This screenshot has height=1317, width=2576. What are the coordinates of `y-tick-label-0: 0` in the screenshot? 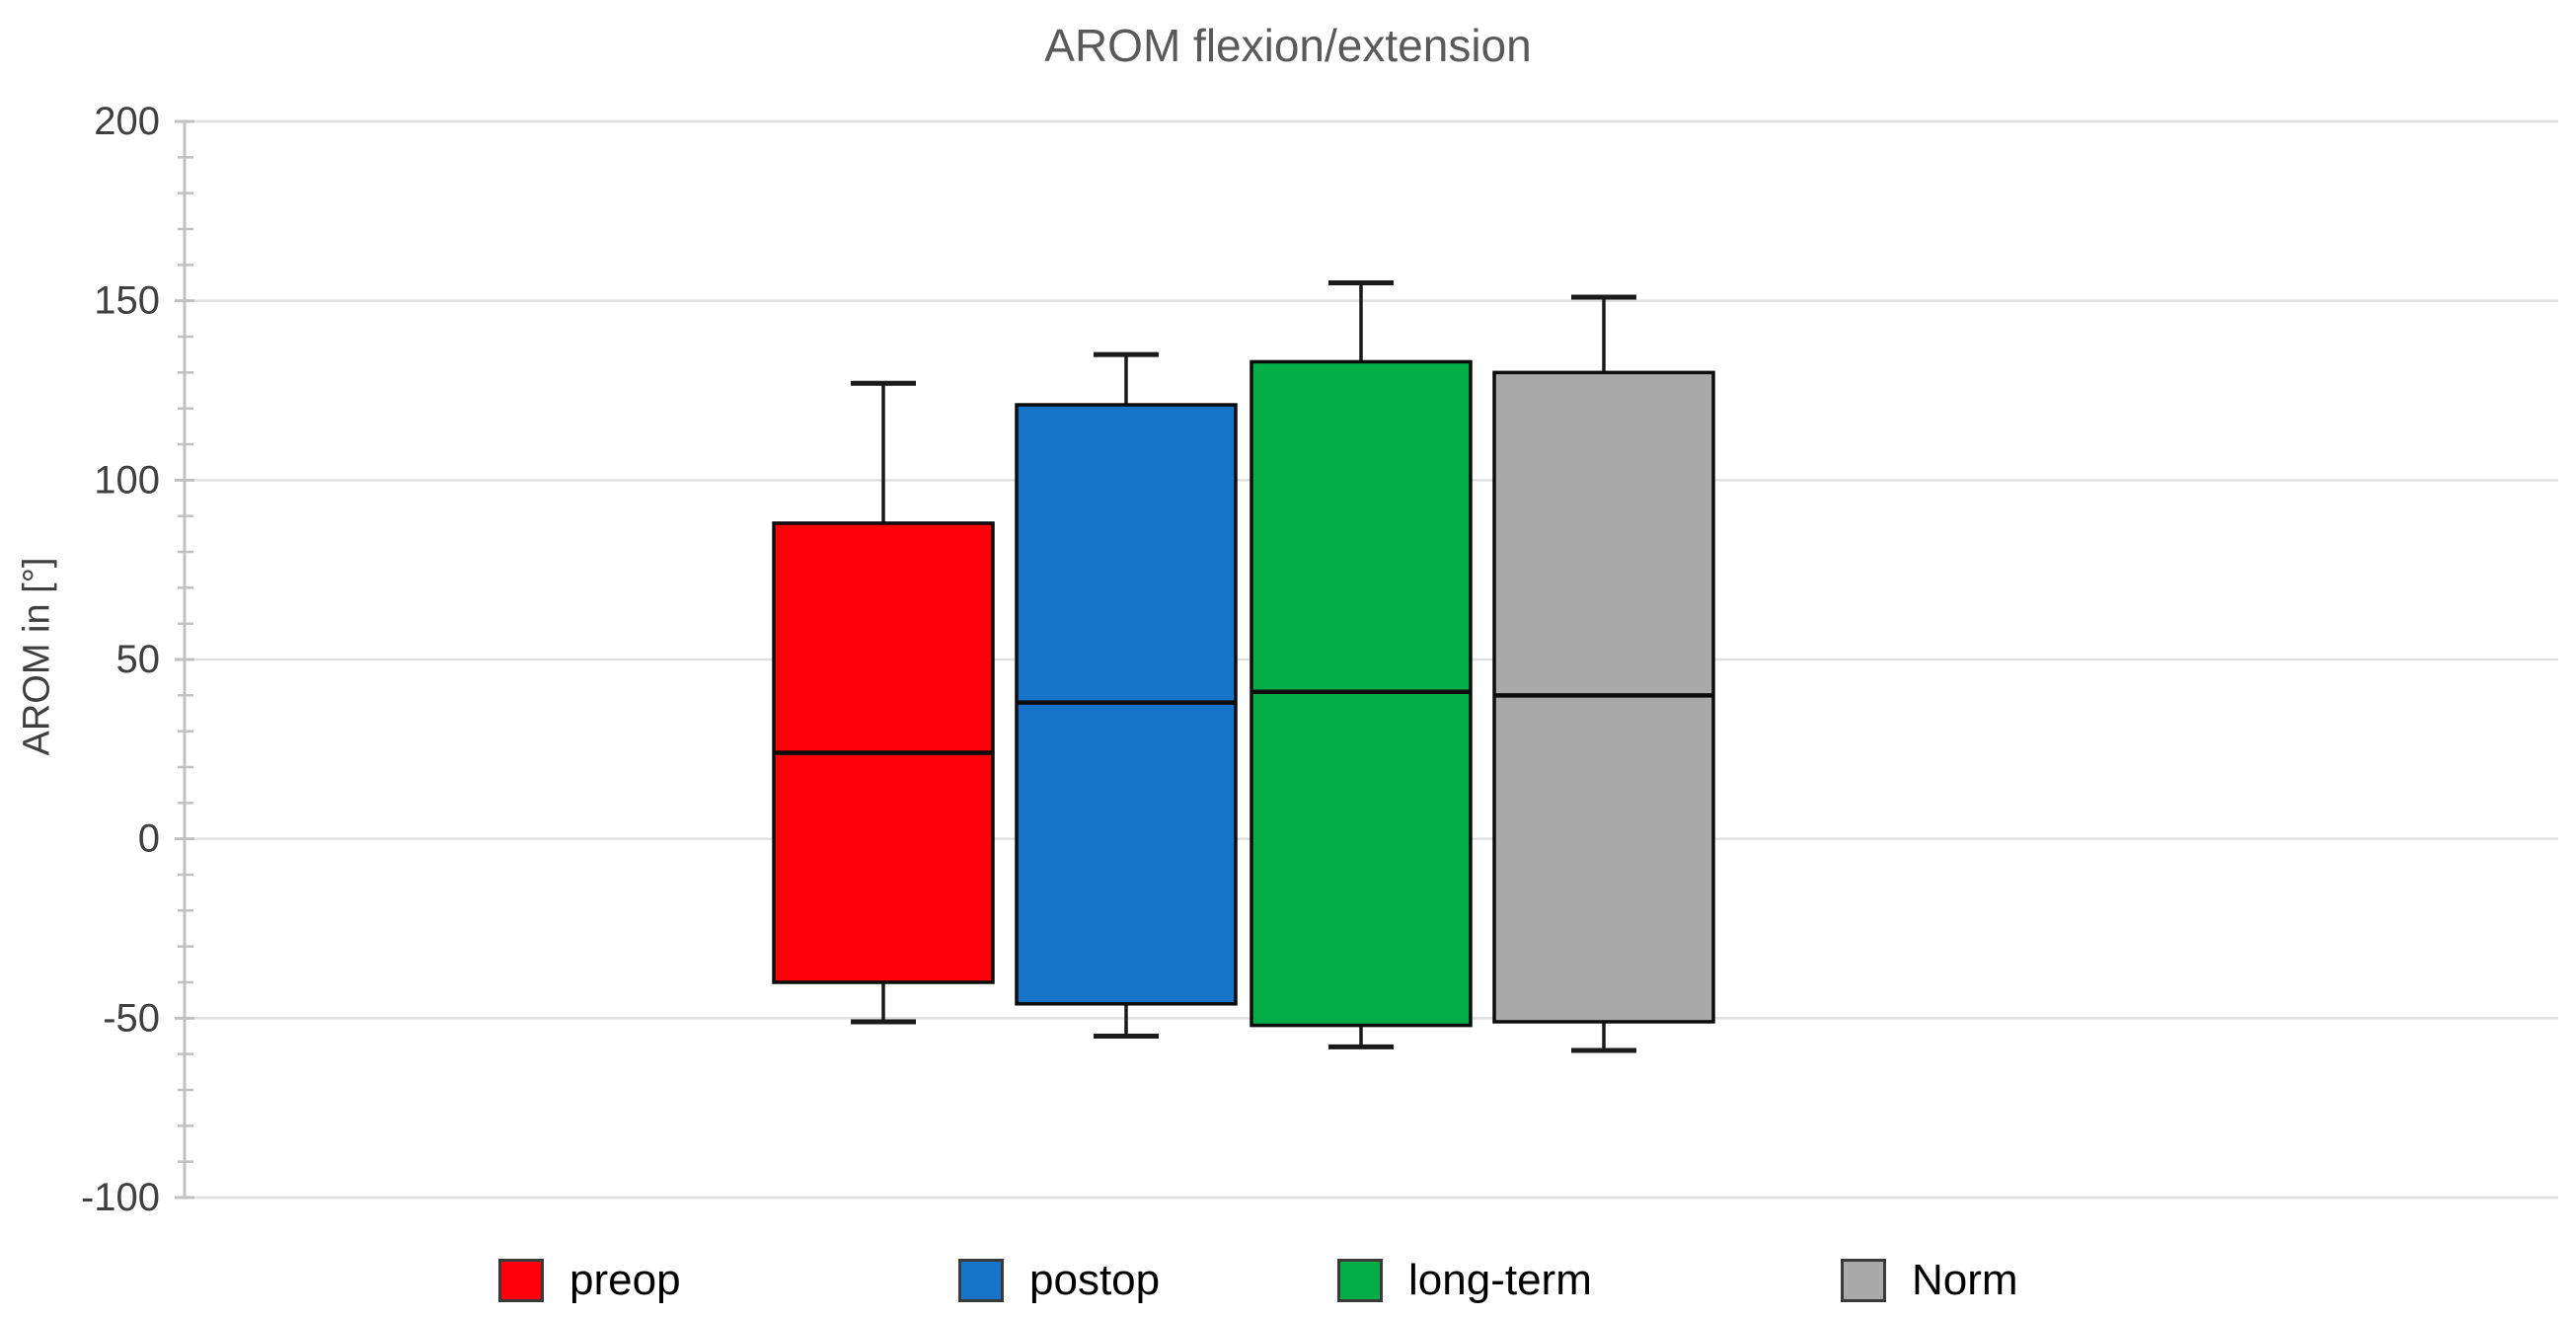 It's located at (149, 839).